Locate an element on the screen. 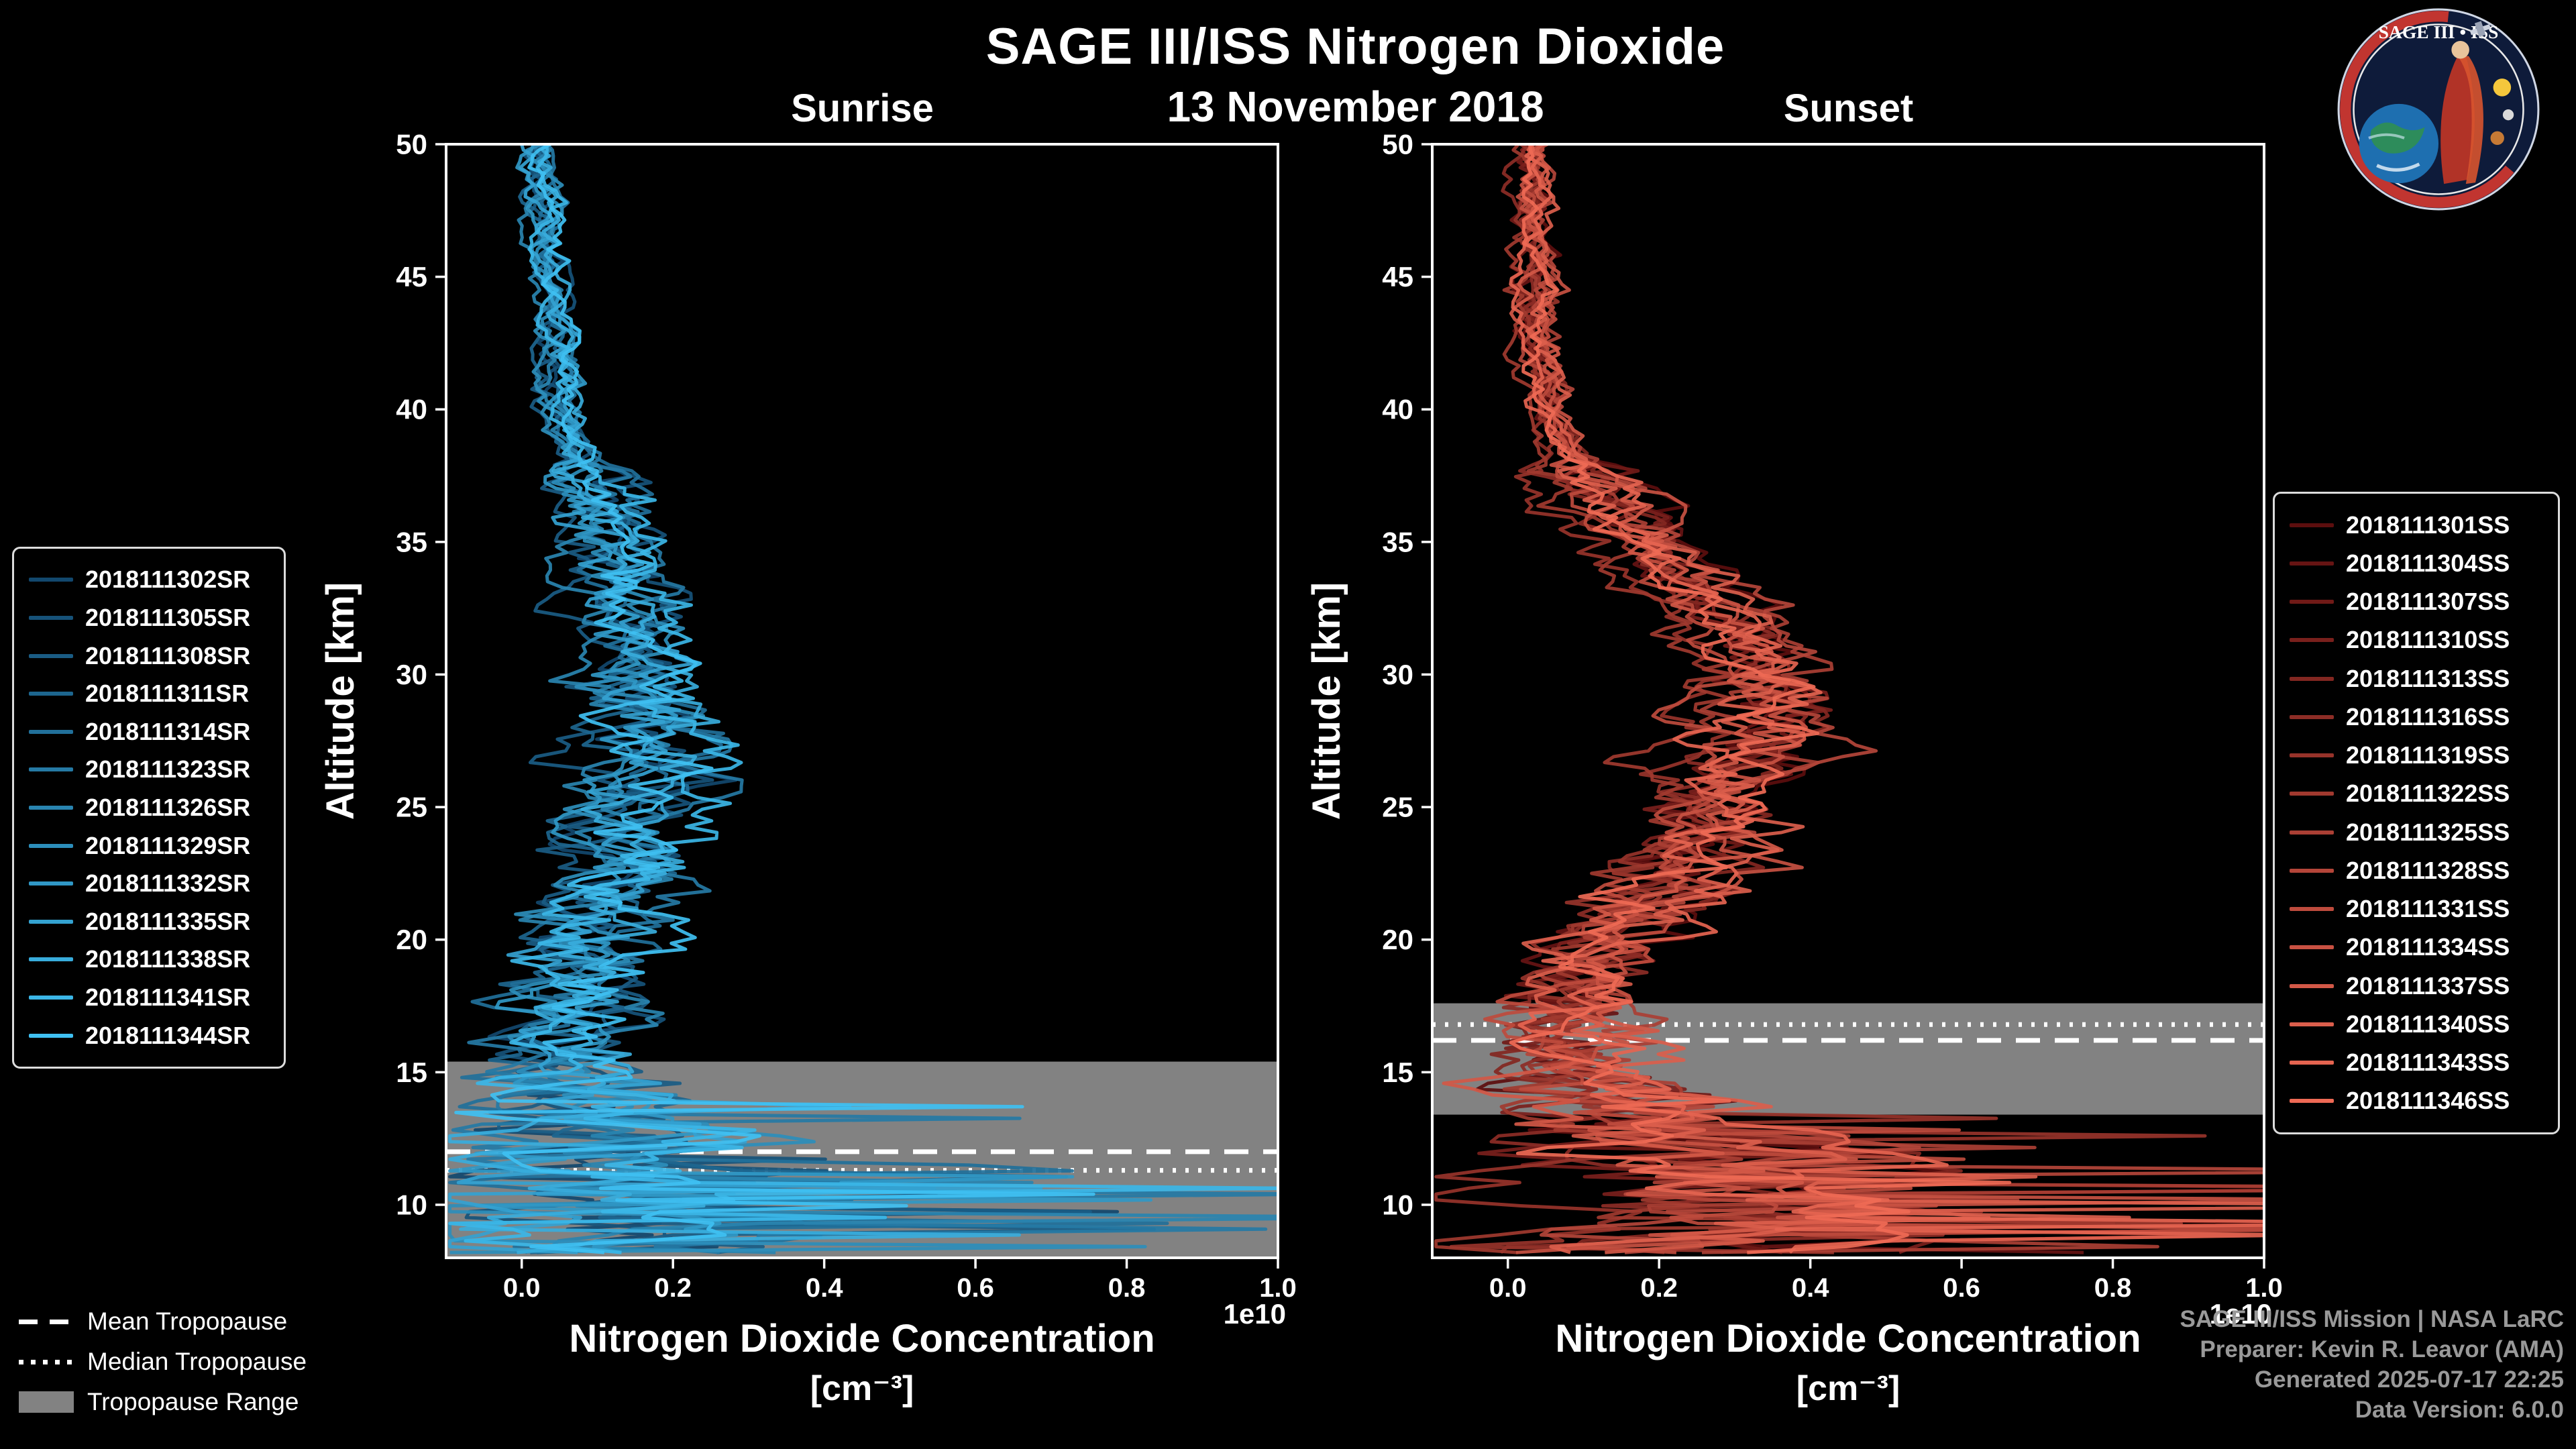 Image resolution: width=2576 pixels, height=1449 pixels. figure-date: 13 November 2018 is located at coordinates (1355, 107).